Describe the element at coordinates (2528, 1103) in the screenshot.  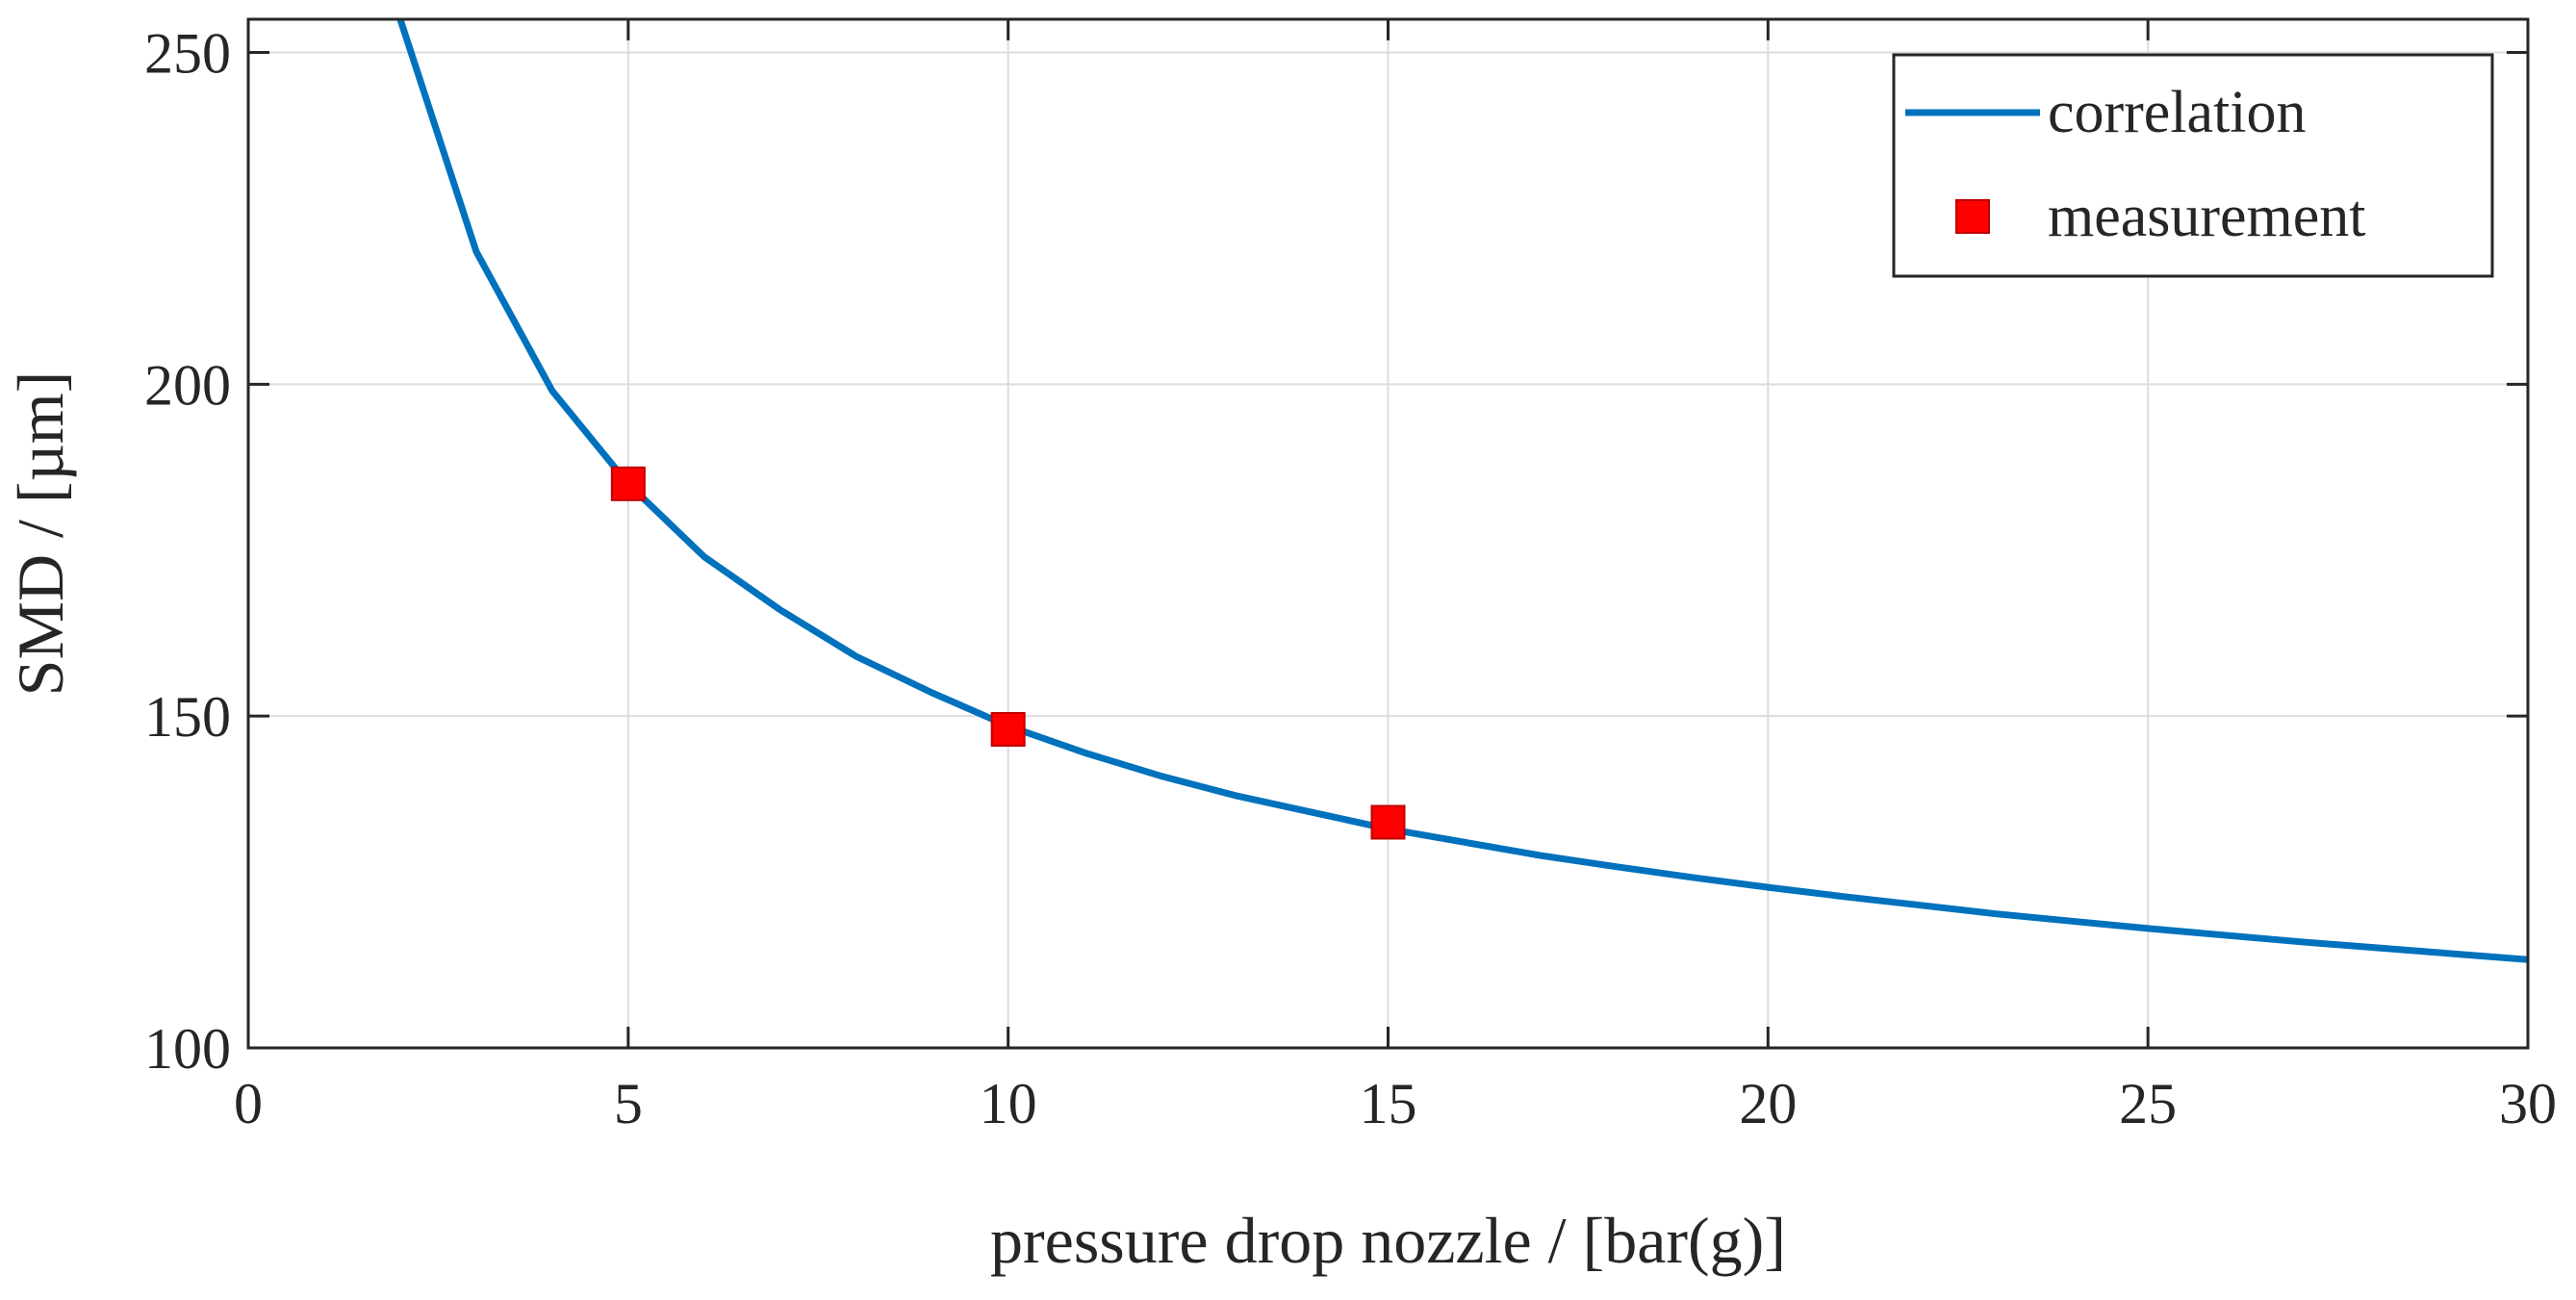
I see `x-tick-label-30: 30` at that location.